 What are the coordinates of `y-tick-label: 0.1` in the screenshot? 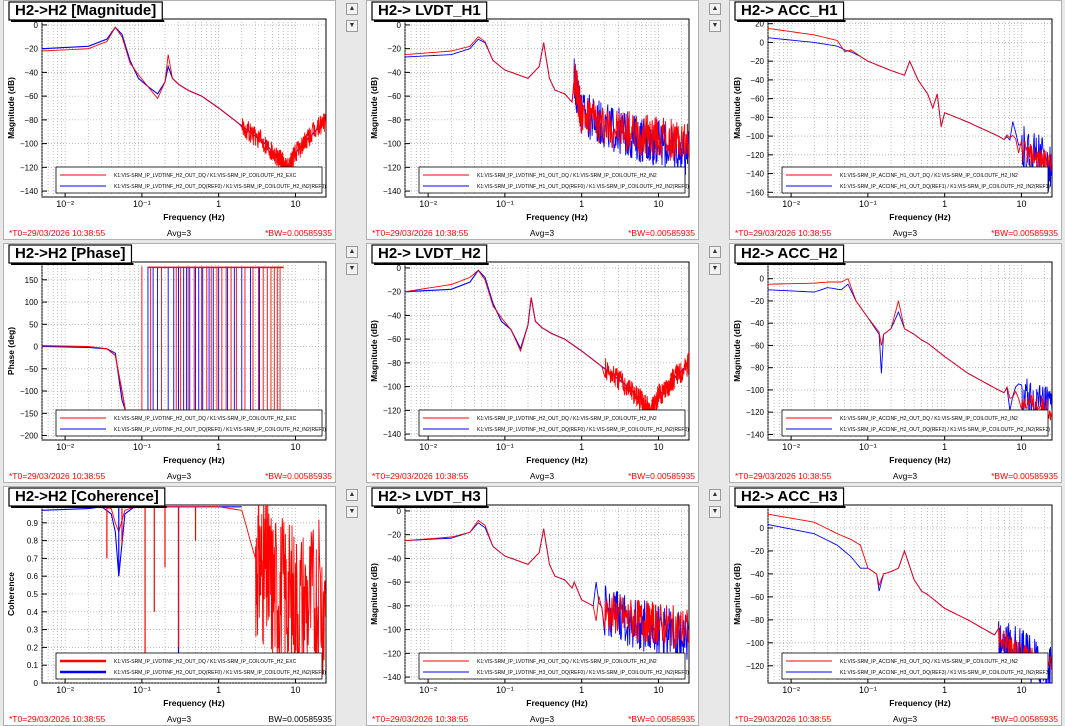 It's located at (33, 665).